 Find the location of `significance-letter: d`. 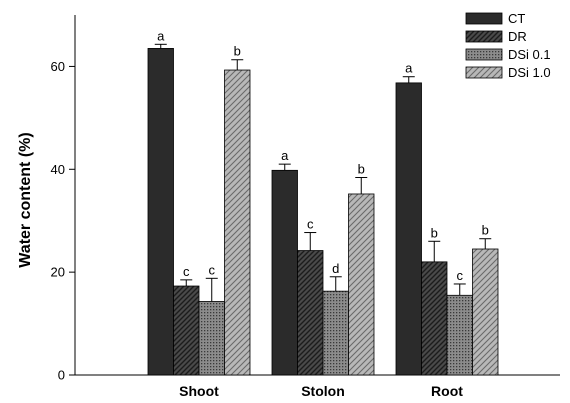

significance-letter: d is located at coordinates (335, 268).